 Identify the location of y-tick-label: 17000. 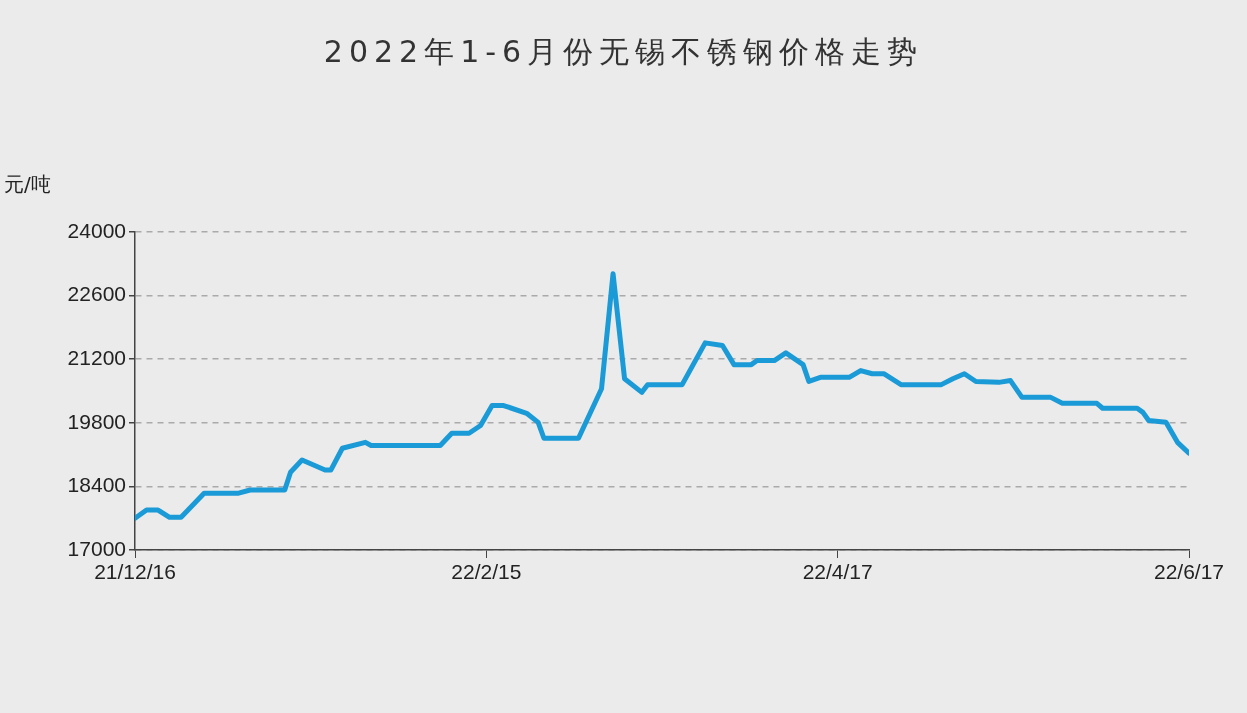
(96, 548).